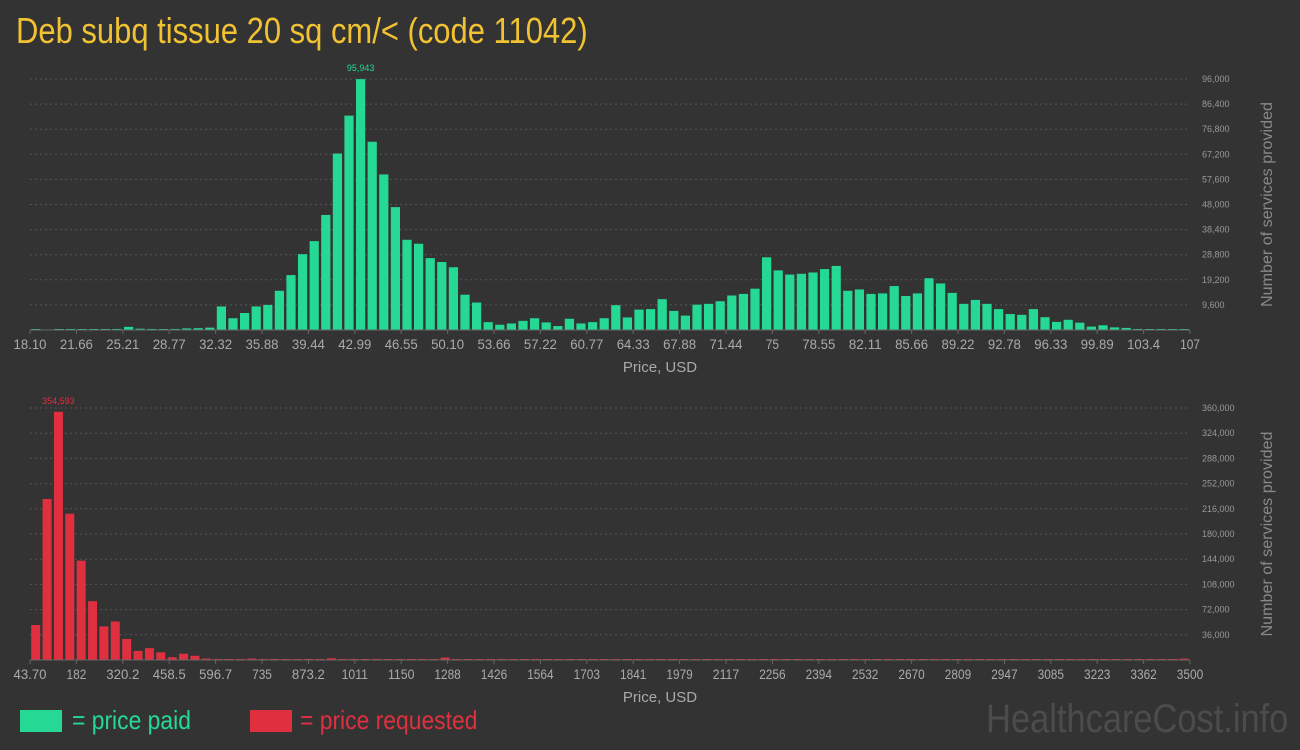 The height and width of the screenshot is (750, 1300). I want to click on x-tick-label: 2532, so click(865, 674).